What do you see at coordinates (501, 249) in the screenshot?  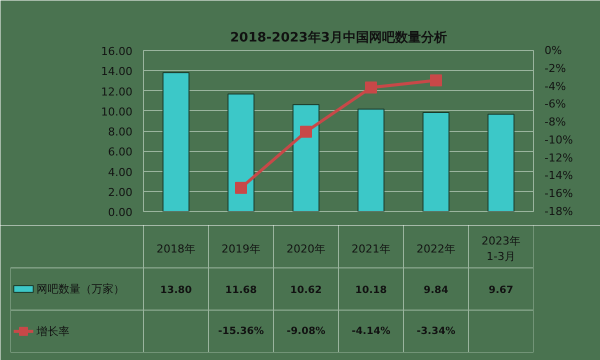 I see `x-tick-label: 2023年 1-3月` at bounding box center [501, 249].